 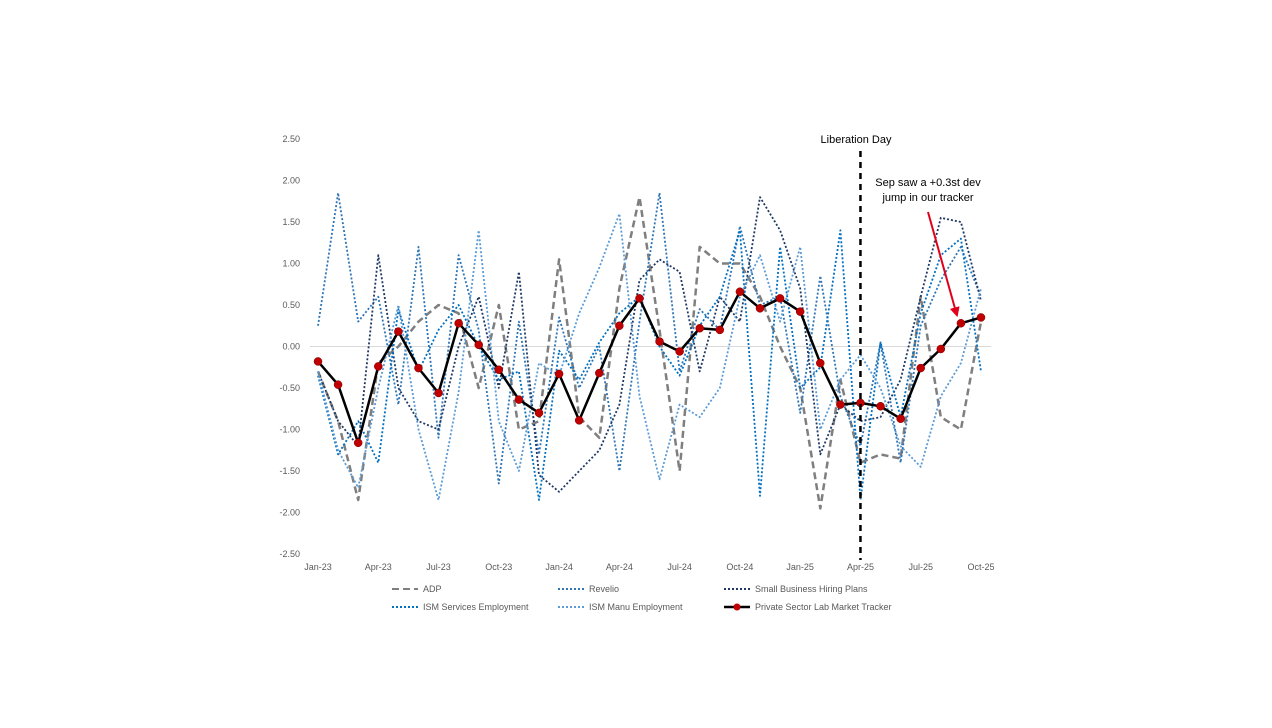 I want to click on annotation-arrow, so click(x=943, y=264).